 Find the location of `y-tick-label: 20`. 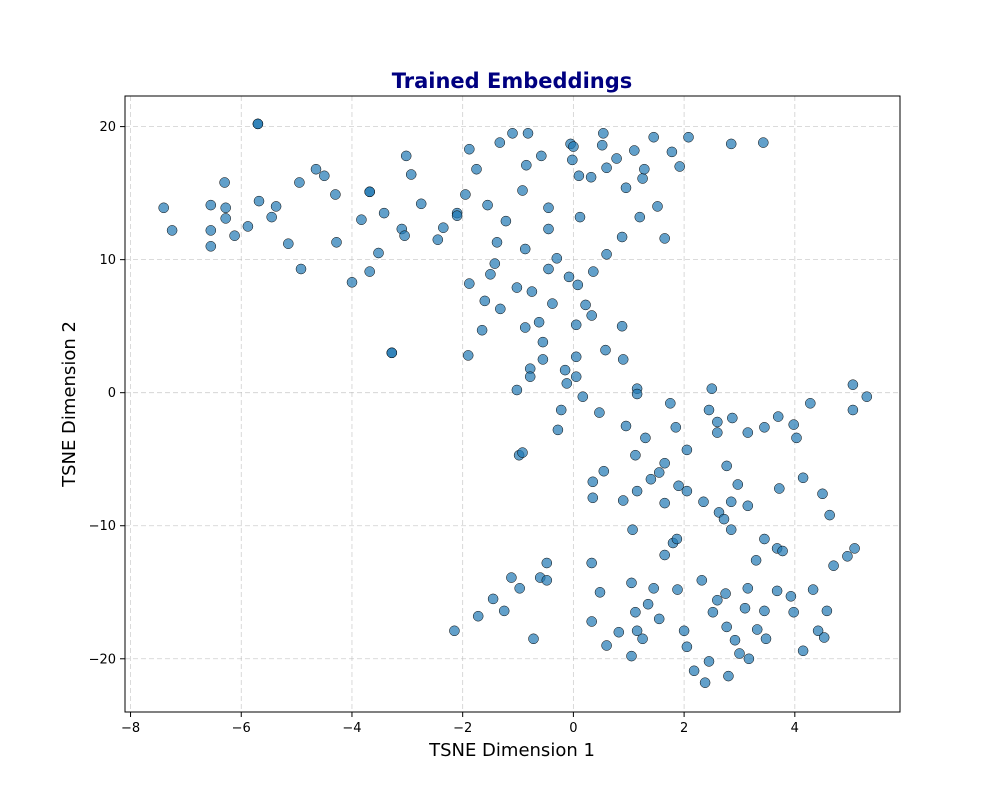

y-tick-label: 20 is located at coordinates (107, 127).